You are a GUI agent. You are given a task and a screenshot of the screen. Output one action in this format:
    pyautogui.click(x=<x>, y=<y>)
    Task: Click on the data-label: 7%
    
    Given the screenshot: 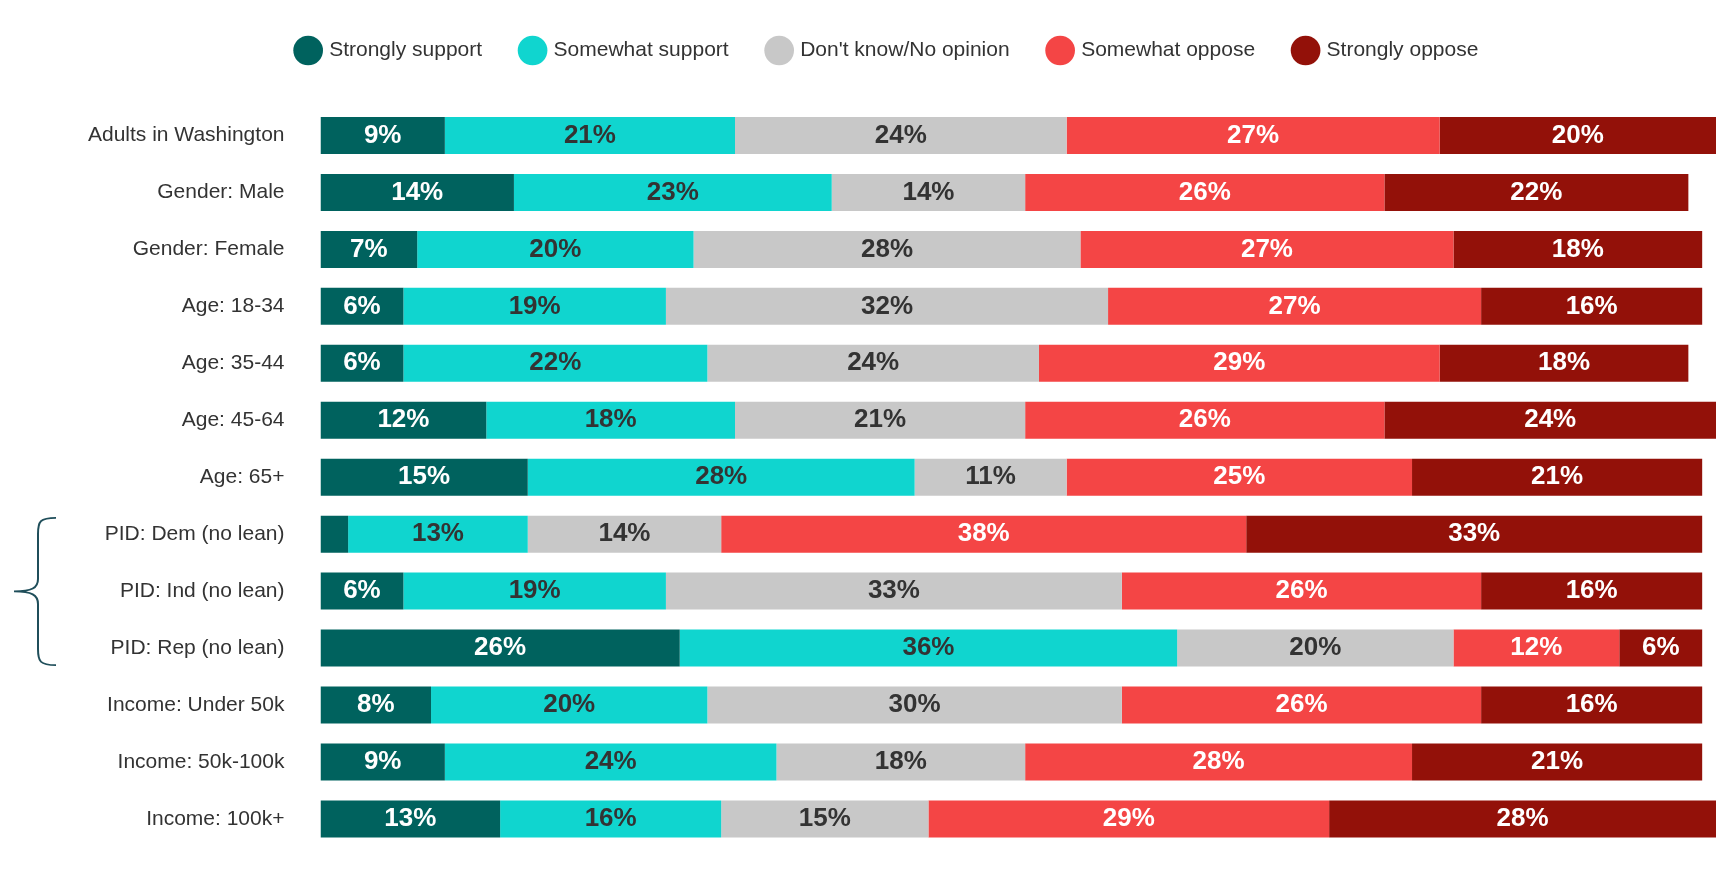 What is the action you would take?
    pyautogui.click(x=369, y=247)
    